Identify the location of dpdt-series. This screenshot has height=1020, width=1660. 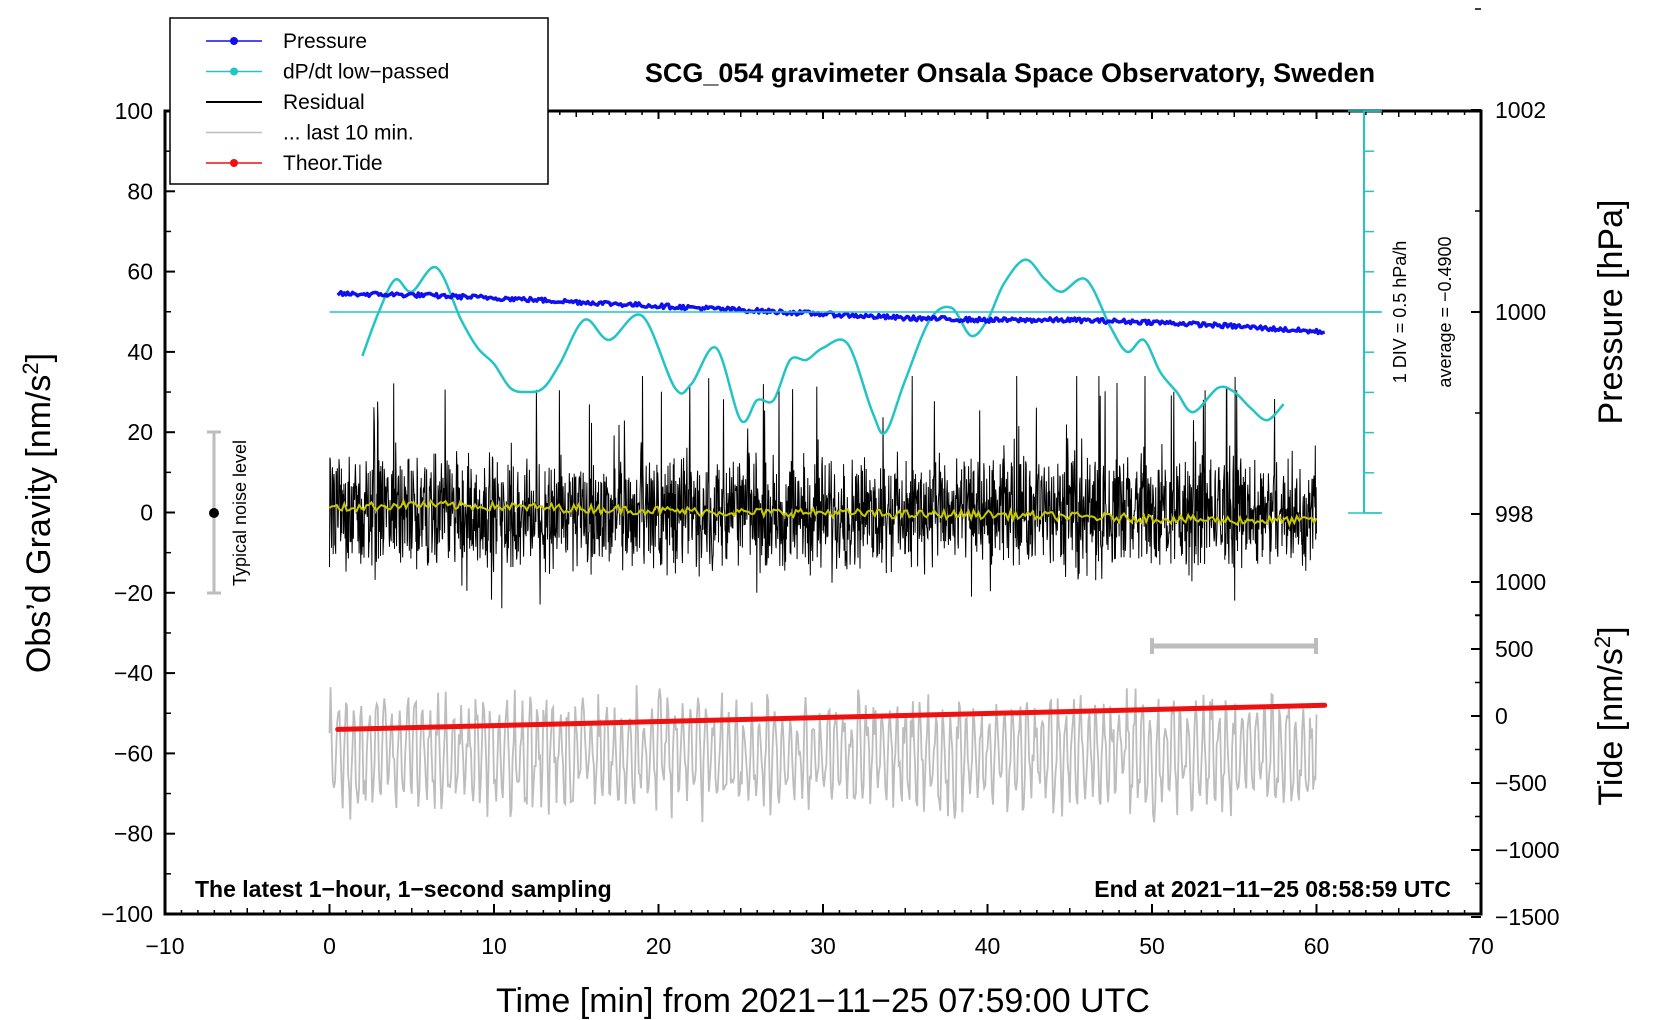
(823, 346).